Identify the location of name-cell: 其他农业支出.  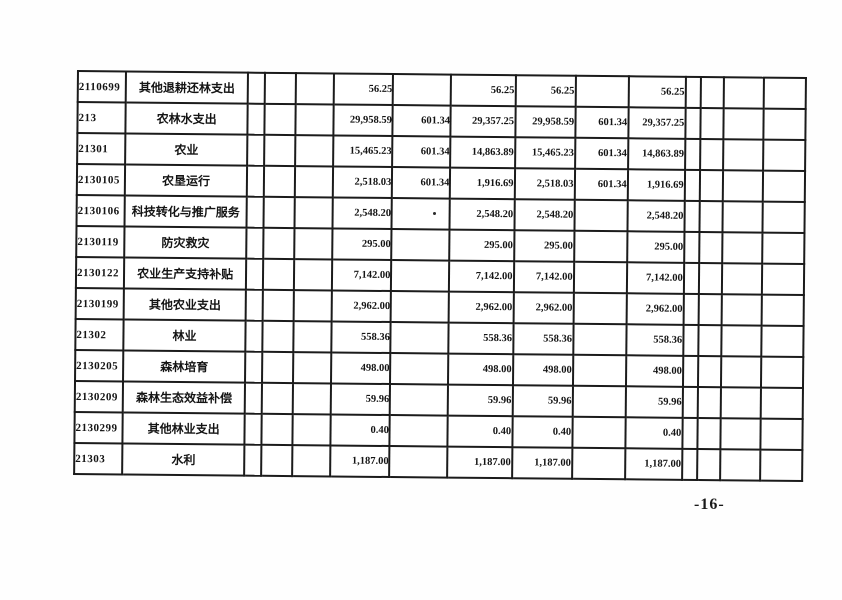
(185, 304).